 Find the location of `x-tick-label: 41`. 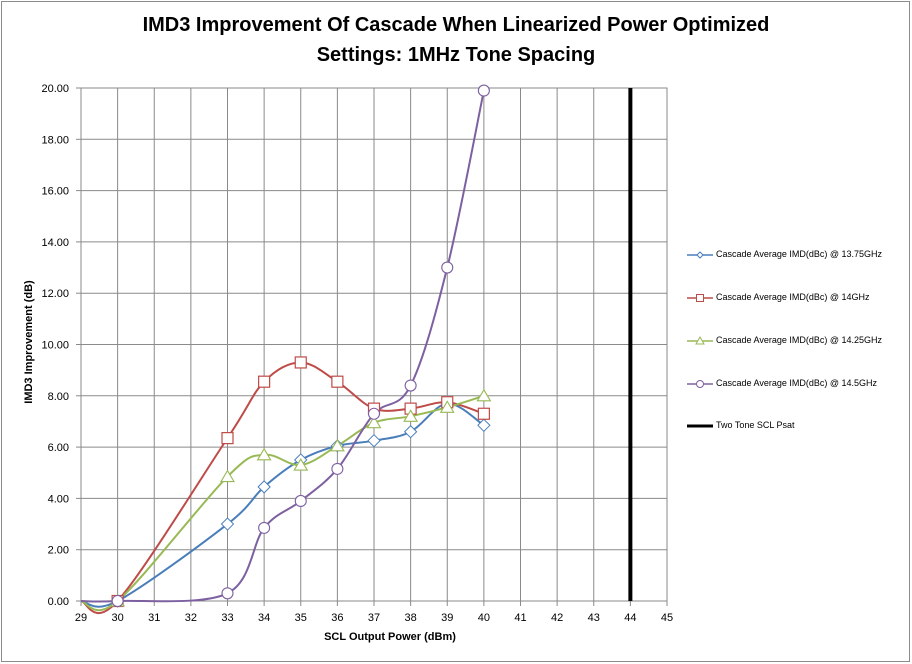

x-tick-label: 41 is located at coordinates (520, 618).